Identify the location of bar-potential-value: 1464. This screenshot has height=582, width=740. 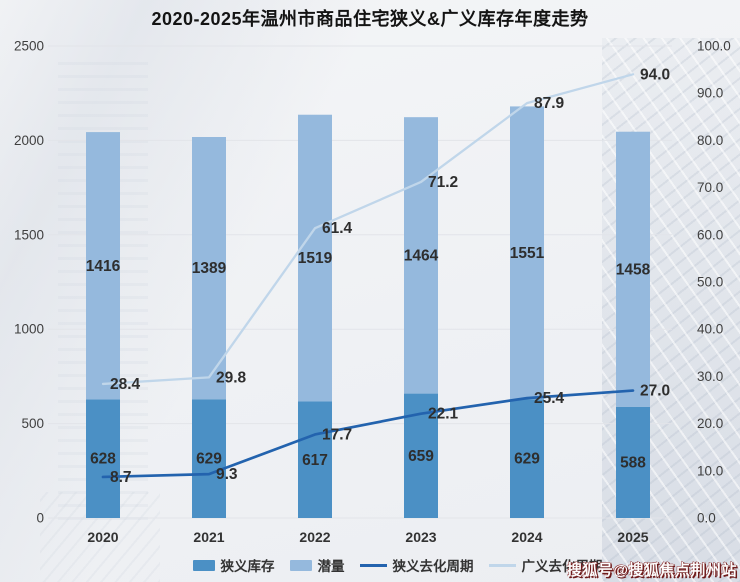
(421, 255).